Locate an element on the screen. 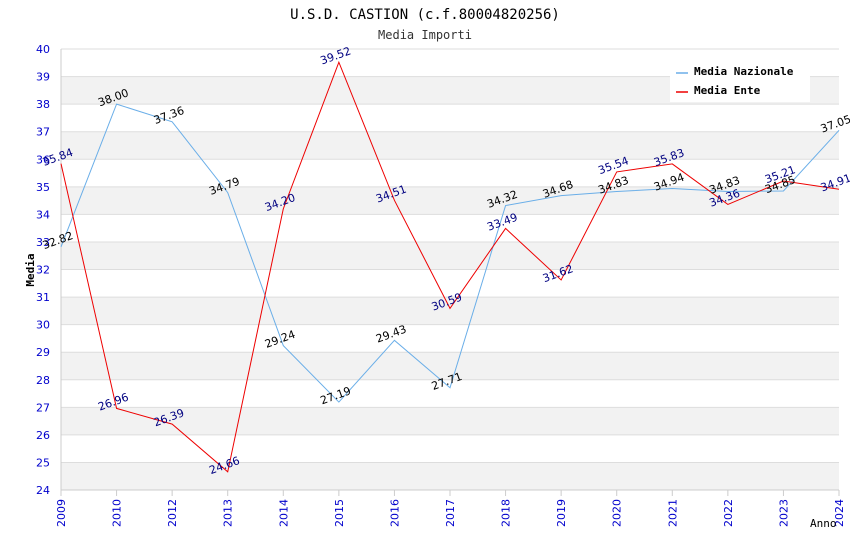 This screenshot has height=550, width=850. y-tick-label: 31 is located at coordinates (43, 297).